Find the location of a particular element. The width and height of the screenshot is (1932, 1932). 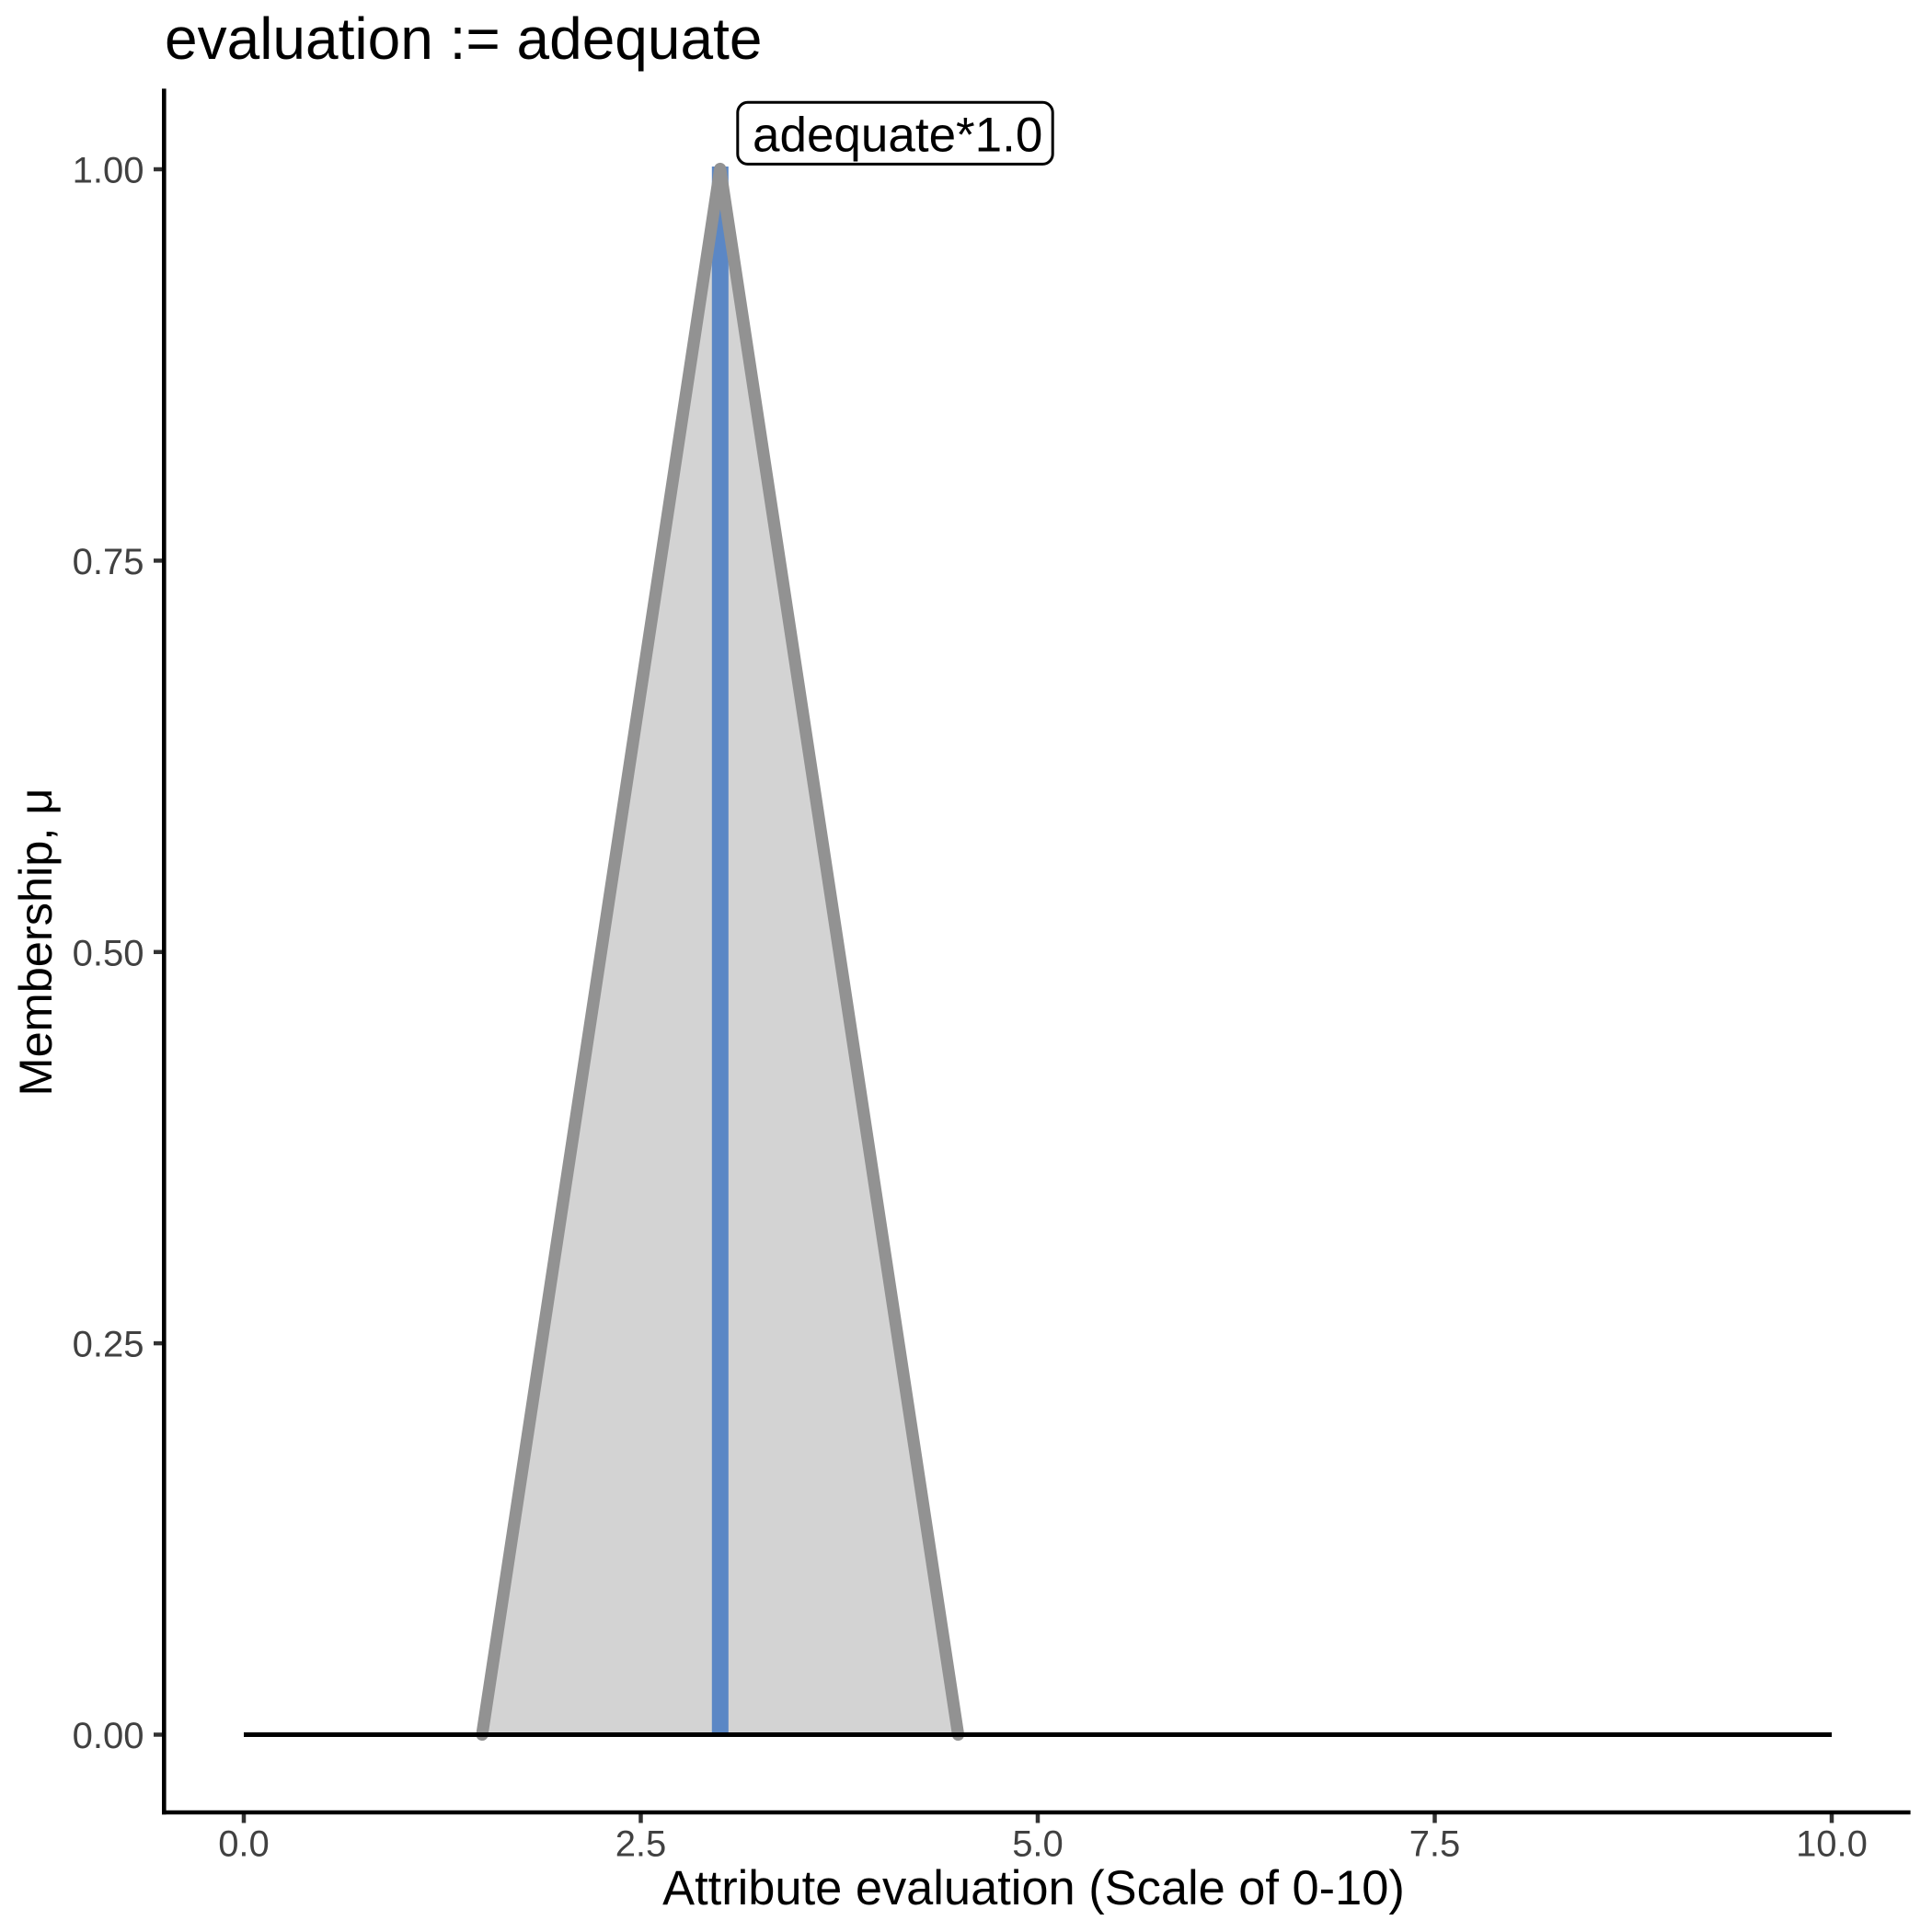

svg-text: 1.00 is located at coordinates (108, 171).